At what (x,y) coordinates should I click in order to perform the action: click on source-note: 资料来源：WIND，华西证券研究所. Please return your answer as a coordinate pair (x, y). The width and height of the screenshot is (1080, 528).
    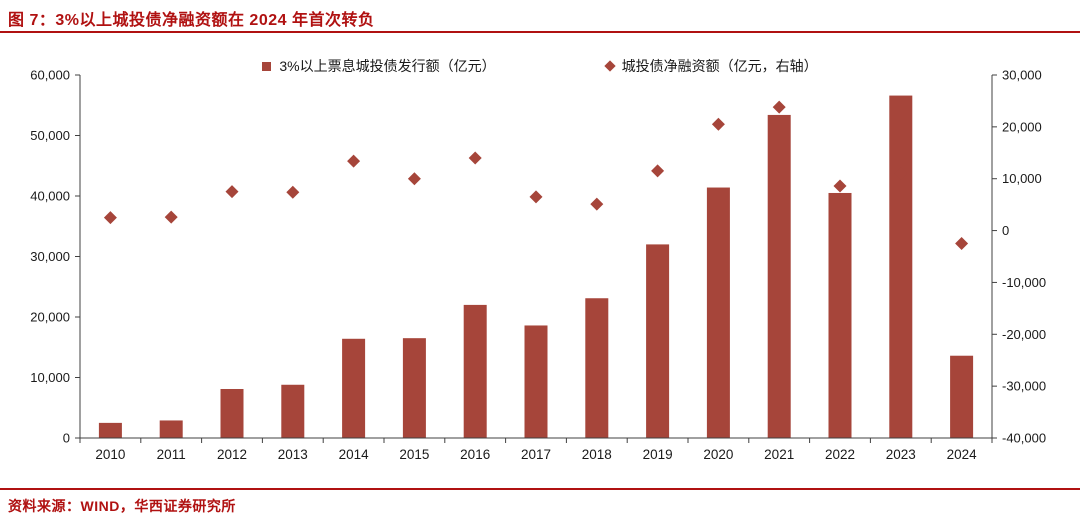
    Looking at the image, I should click on (122, 506).